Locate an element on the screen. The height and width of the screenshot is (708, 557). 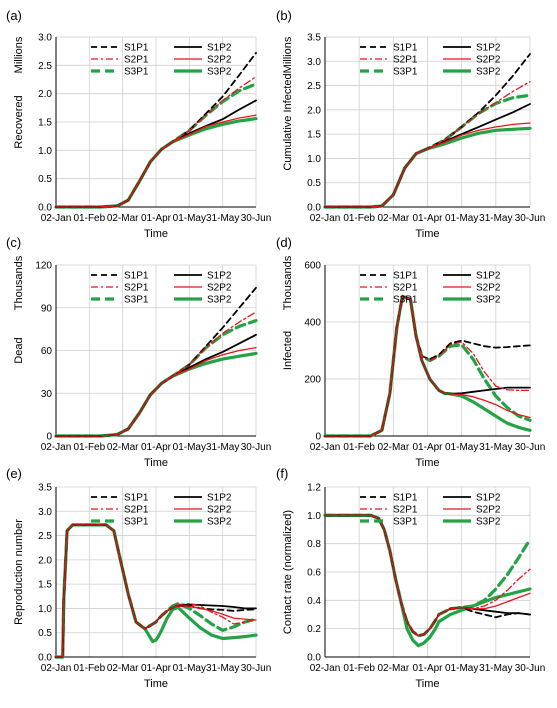
y-axis-title: Contact rate (normalized) is located at coordinates (288, 572).